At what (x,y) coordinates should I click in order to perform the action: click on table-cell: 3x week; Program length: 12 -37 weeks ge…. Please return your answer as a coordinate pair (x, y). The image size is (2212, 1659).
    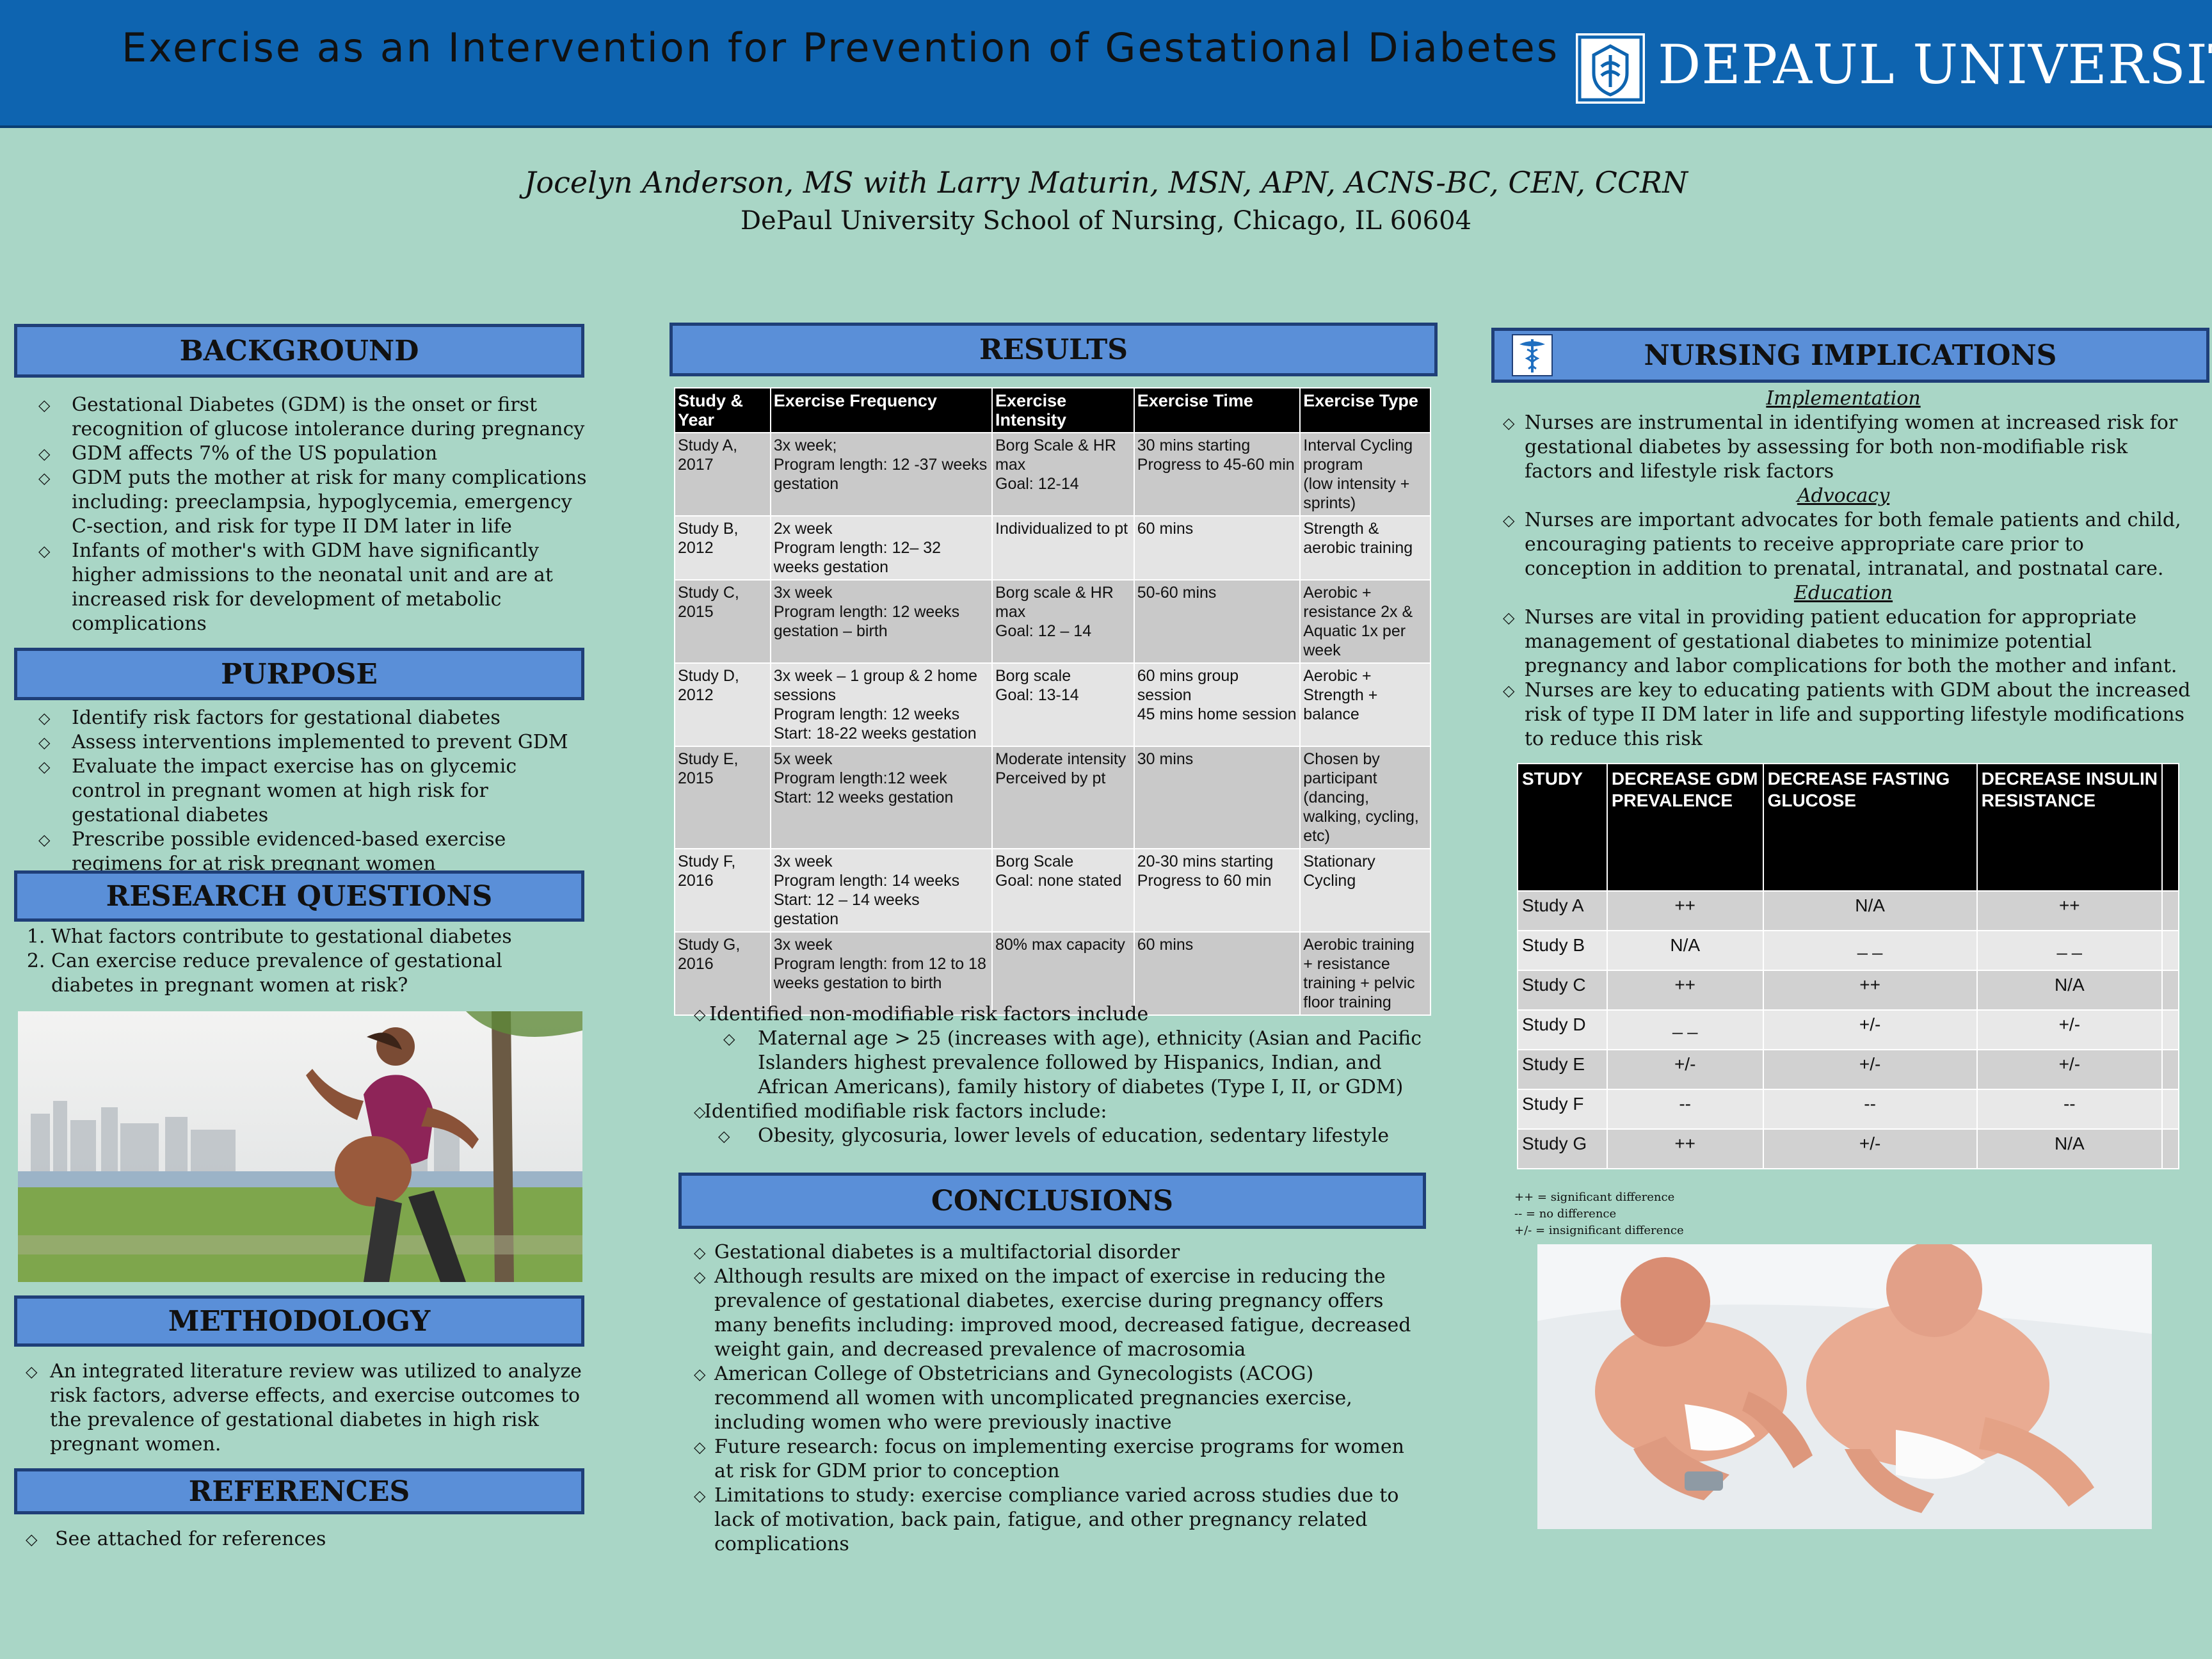
    Looking at the image, I should click on (881, 474).